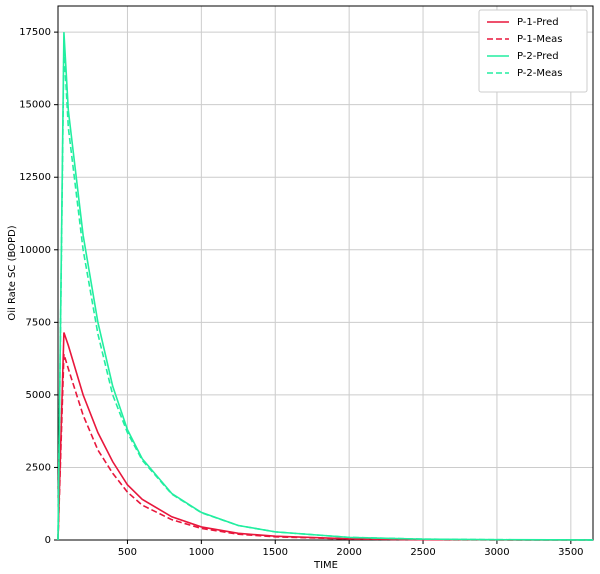 This screenshot has height=574, width=600. What do you see at coordinates (540, 39) in the screenshot?
I see `legend-label: P-1-Meas` at bounding box center [540, 39].